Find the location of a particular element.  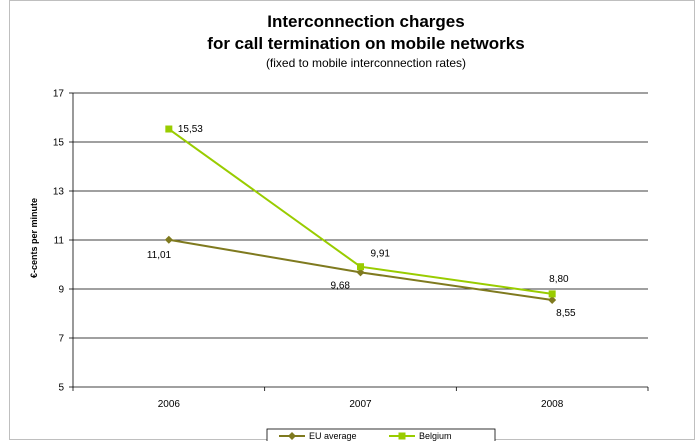

x-tick-label-2008: 2008 is located at coordinates (552, 404).